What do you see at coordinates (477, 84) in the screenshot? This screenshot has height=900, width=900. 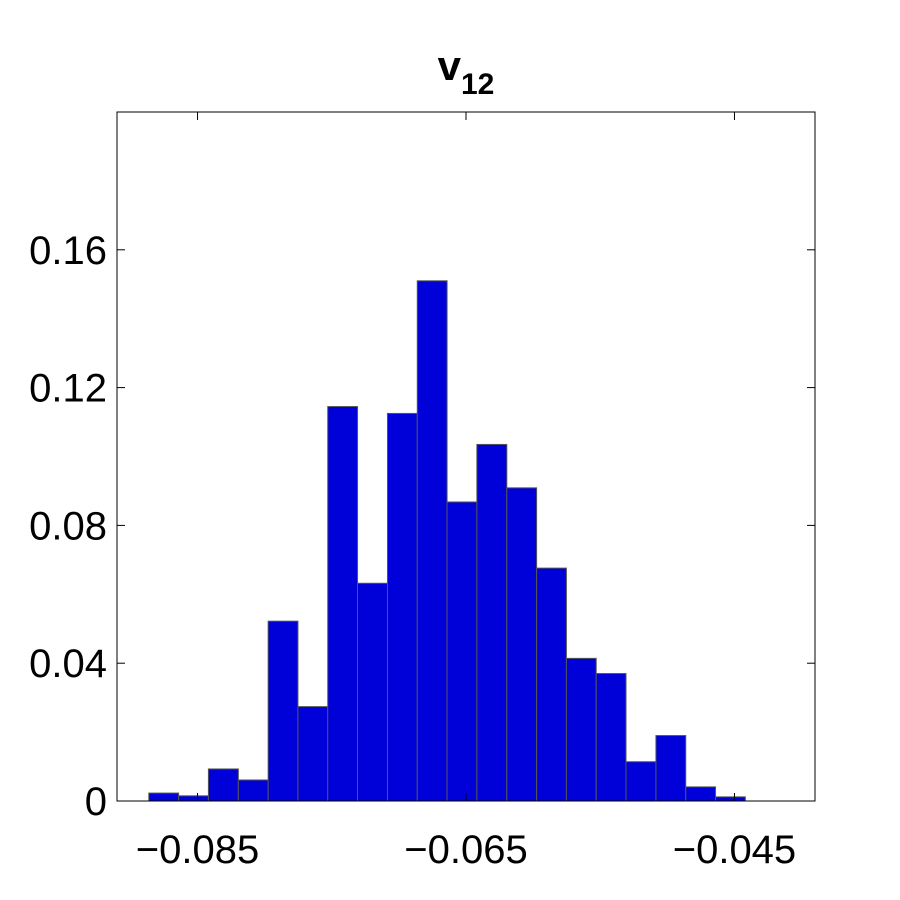 I see `title-subscript: 12` at bounding box center [477, 84].